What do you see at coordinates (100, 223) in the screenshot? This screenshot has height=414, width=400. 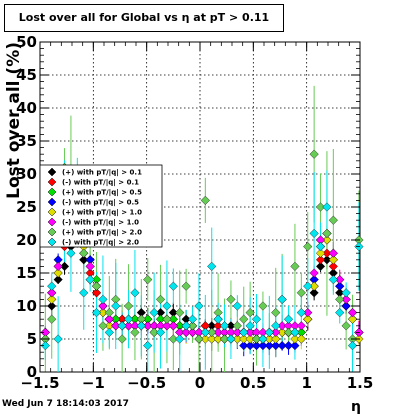 I see `legend-label: (-) with pT/|q| > 1.0` at bounding box center [100, 223].